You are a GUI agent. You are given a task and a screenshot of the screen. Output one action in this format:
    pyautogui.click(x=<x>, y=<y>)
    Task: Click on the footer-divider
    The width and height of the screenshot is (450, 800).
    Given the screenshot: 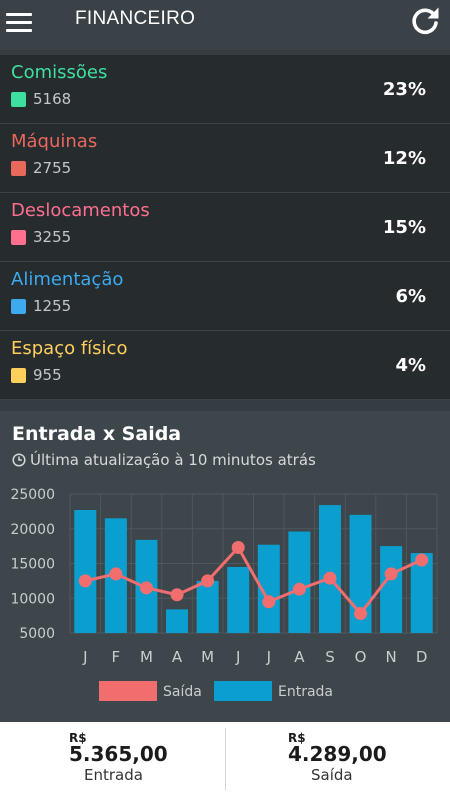 What is the action you would take?
    pyautogui.click(x=225, y=759)
    